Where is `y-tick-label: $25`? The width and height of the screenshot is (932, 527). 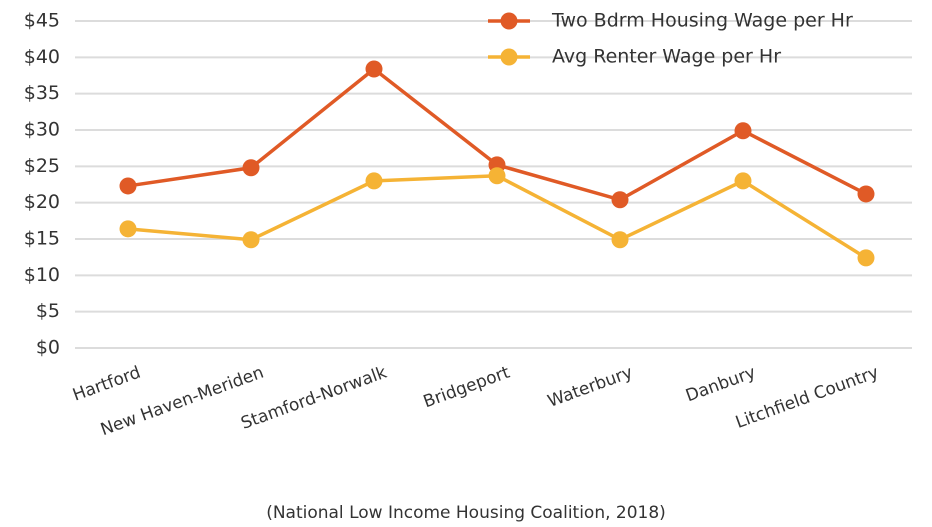
y-tick-label: $25 is located at coordinates (42, 166).